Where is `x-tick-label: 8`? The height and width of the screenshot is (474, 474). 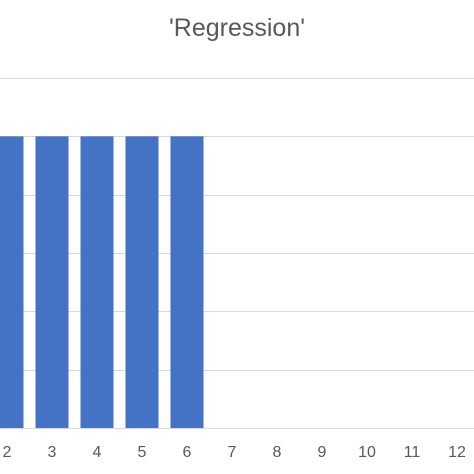
x-tick-label: 8 is located at coordinates (277, 452).